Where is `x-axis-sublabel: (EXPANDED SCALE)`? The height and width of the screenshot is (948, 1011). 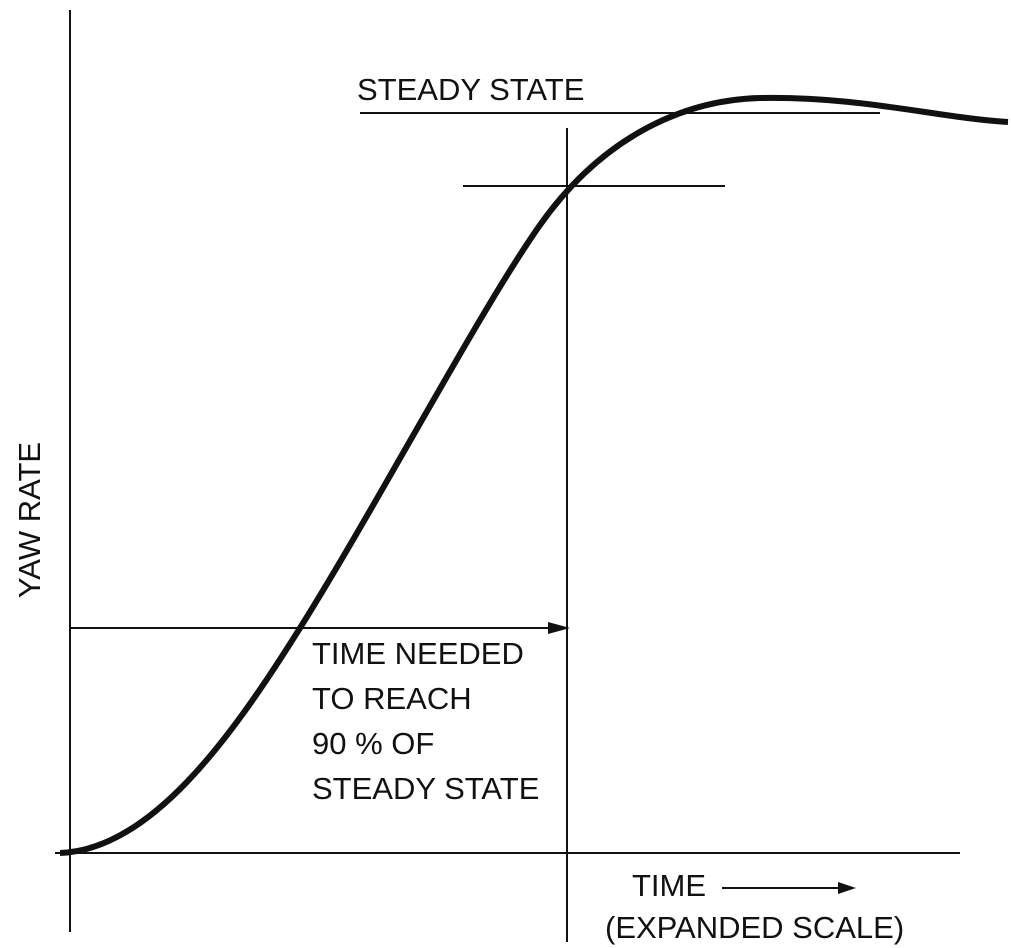
x-axis-sublabel: (EXPANDED SCALE) is located at coordinates (754, 927).